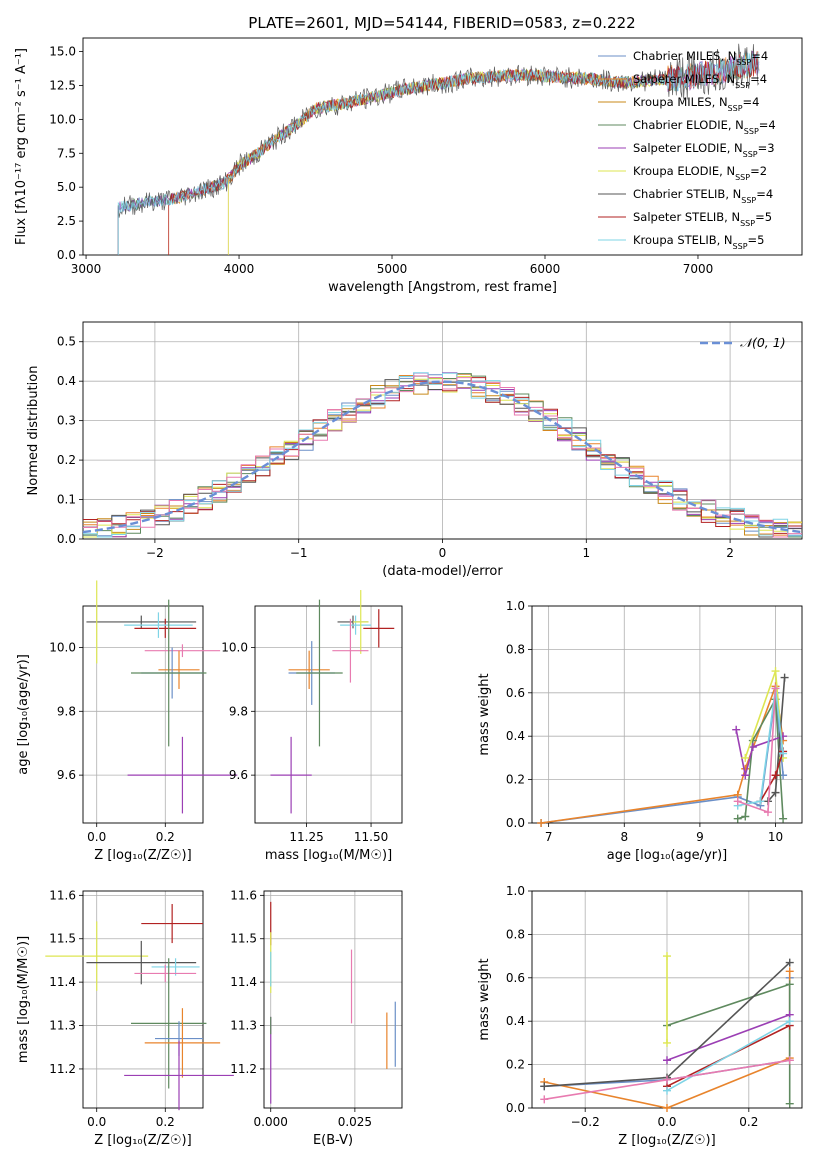 The height and width of the screenshot is (1170, 819). I want to click on legend-entry: Kroupa MILES, NSSP=4, so click(696, 104).